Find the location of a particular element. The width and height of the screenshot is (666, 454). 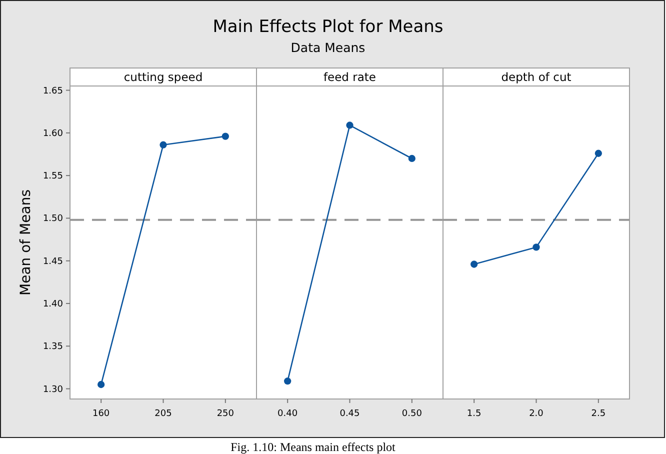

y-tick-label: 1.30 is located at coordinates (53, 389).